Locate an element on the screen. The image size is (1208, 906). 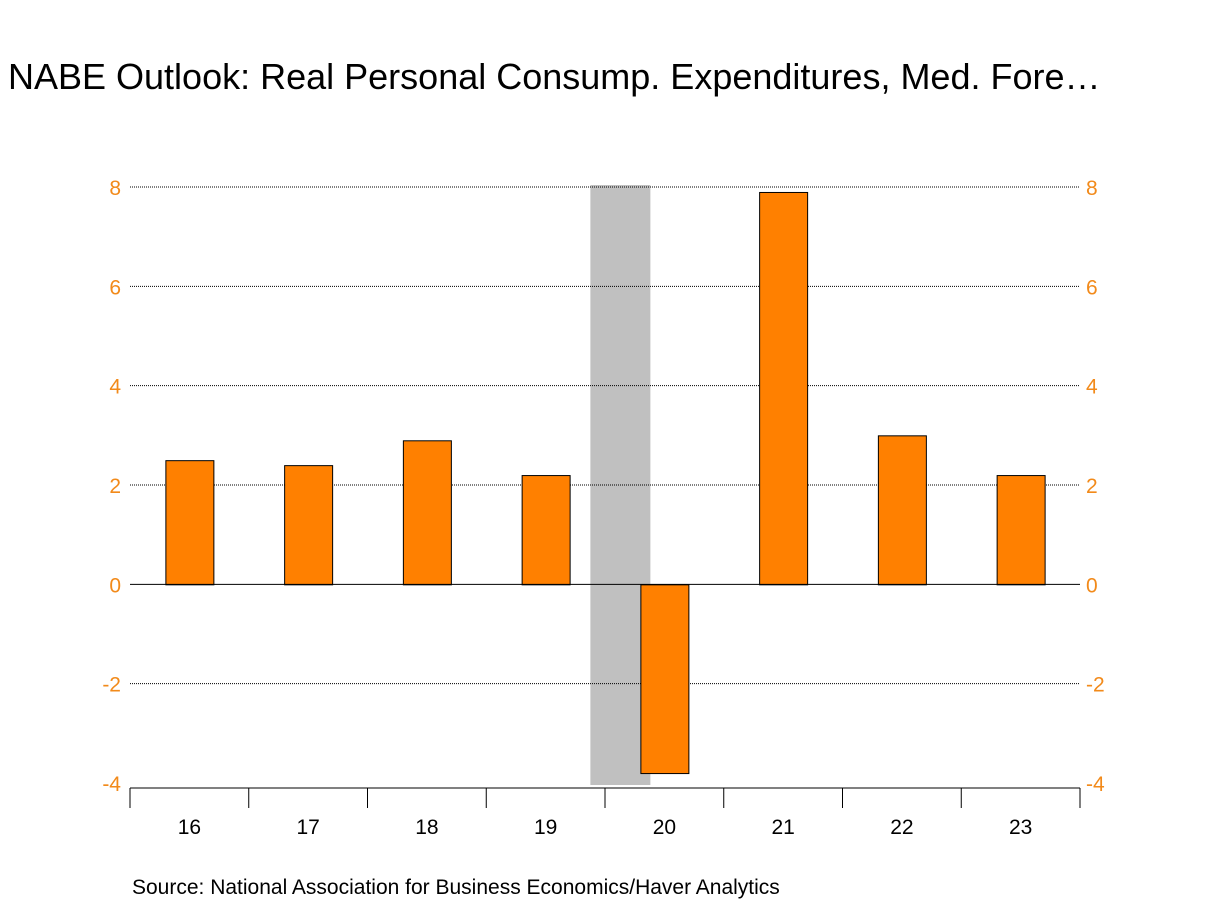
x-tick-label-18: 18 is located at coordinates (426, 827).